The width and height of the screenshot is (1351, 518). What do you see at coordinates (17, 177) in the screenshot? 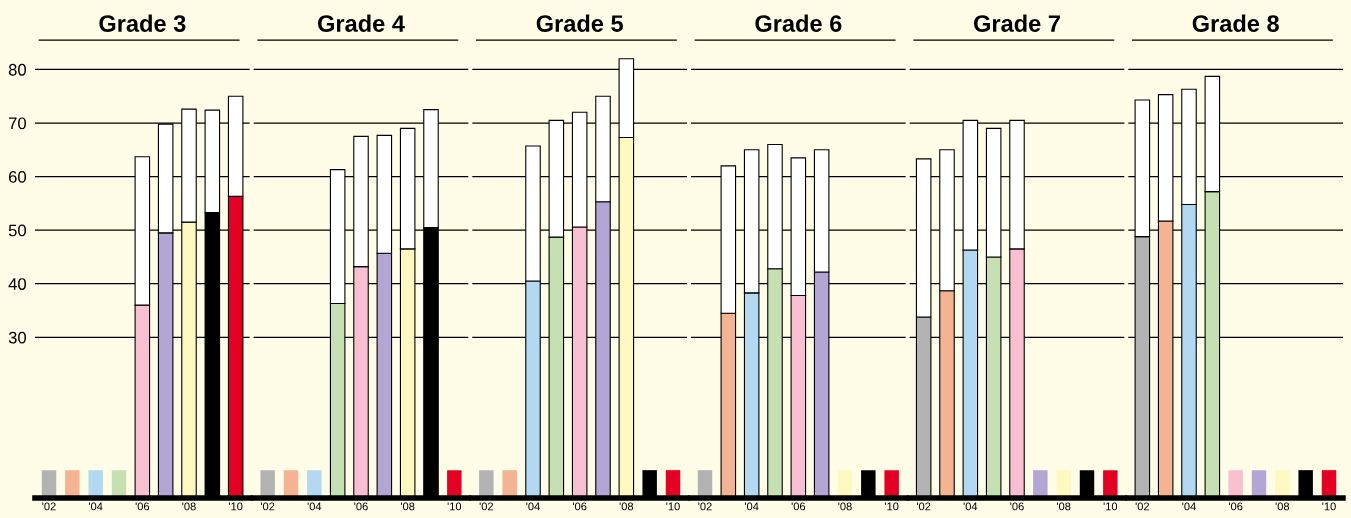
I see `y-tick-label: 60` at bounding box center [17, 177].